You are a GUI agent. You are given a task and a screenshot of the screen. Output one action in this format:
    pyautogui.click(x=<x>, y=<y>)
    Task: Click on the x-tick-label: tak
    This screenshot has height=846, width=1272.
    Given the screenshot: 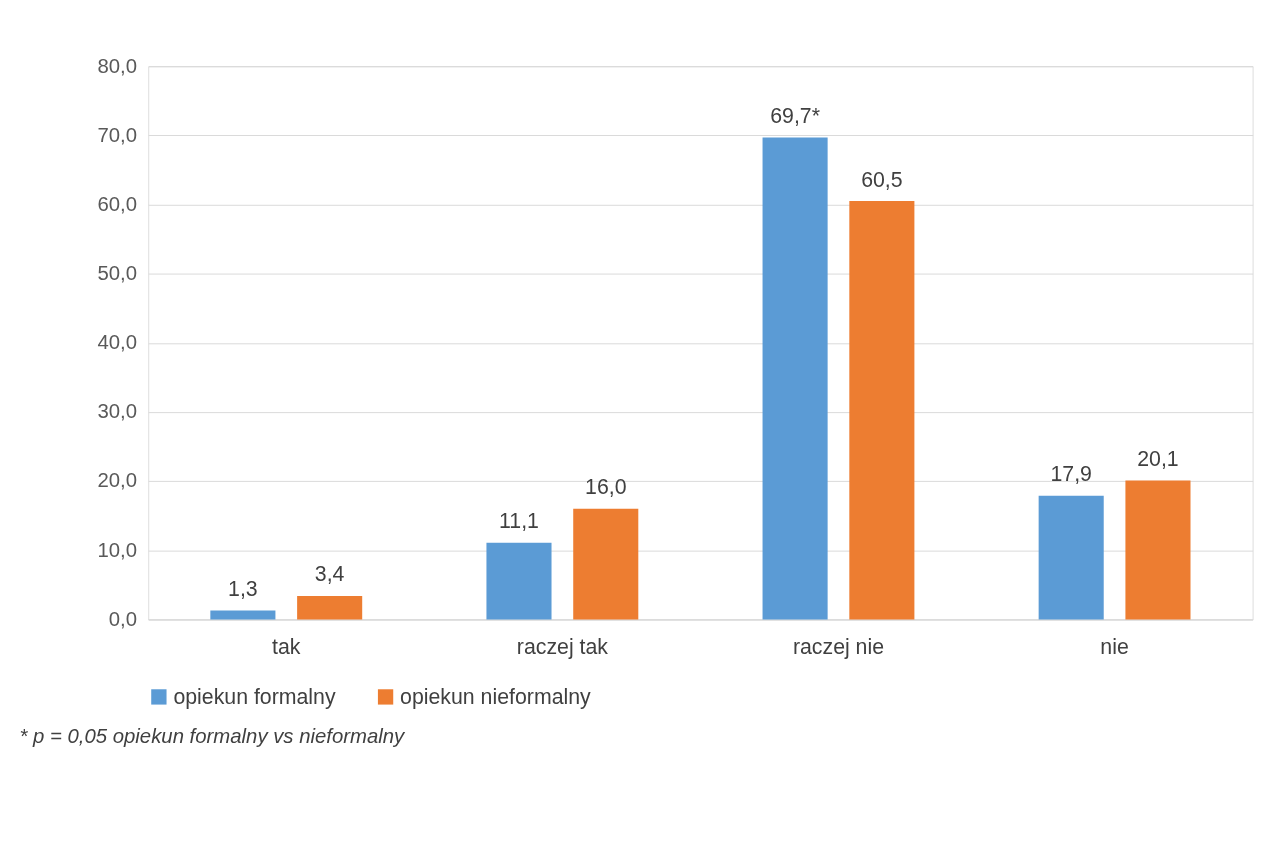 What is the action you would take?
    pyautogui.click(x=286, y=646)
    